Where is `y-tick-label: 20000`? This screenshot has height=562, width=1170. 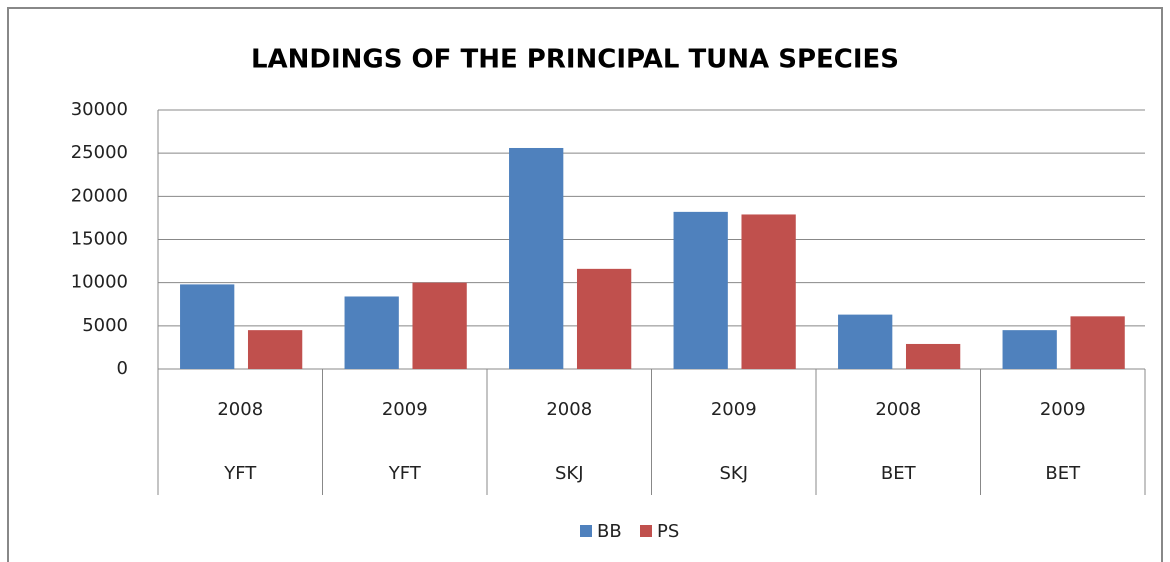
y-tick-label: 20000 is located at coordinates (99, 195).